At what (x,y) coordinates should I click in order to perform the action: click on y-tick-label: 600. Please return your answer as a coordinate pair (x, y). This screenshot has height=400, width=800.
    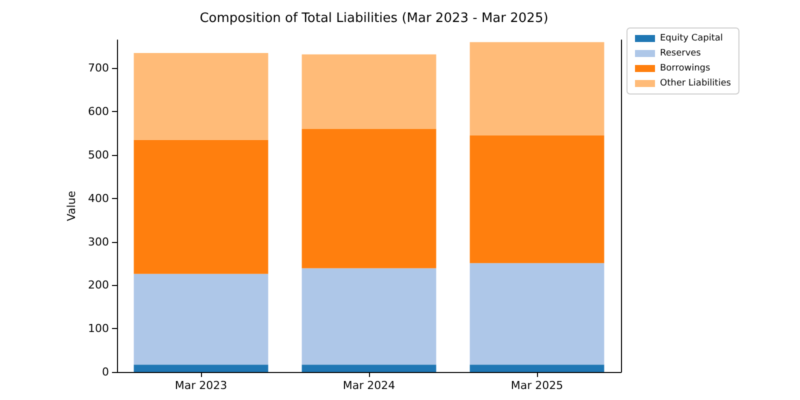
    Looking at the image, I should click on (98, 111).